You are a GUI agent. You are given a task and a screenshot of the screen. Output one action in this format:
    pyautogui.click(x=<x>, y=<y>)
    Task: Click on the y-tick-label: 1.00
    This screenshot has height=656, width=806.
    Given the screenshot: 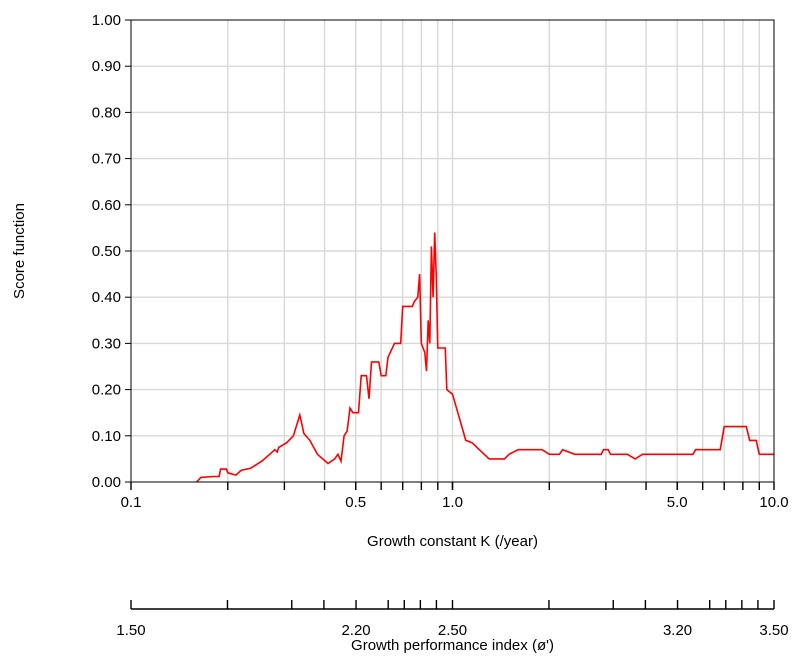 What is the action you would take?
    pyautogui.click(x=106, y=20)
    